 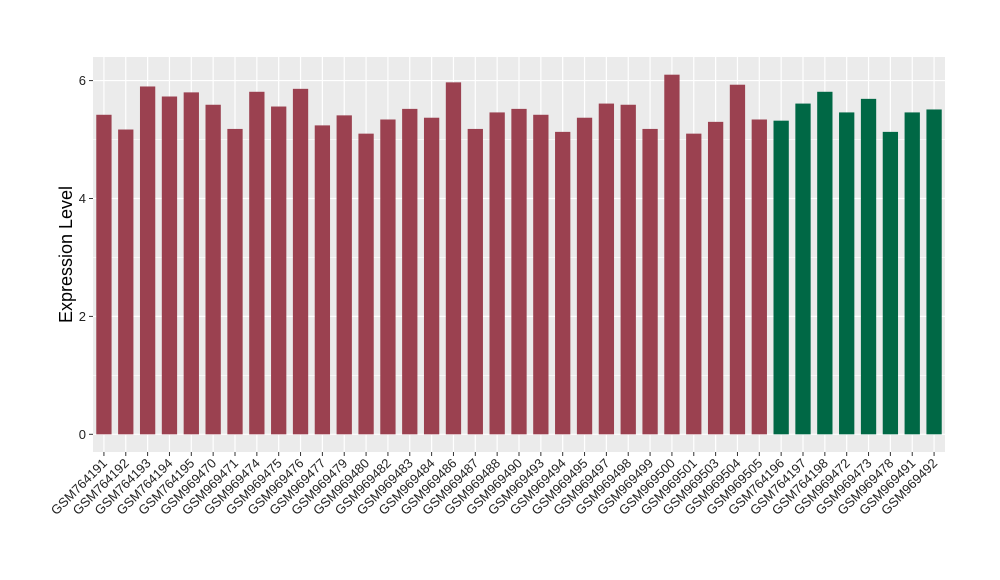 What do you see at coordinates (82, 198) in the screenshot?
I see `y-tick-label: 4` at bounding box center [82, 198].